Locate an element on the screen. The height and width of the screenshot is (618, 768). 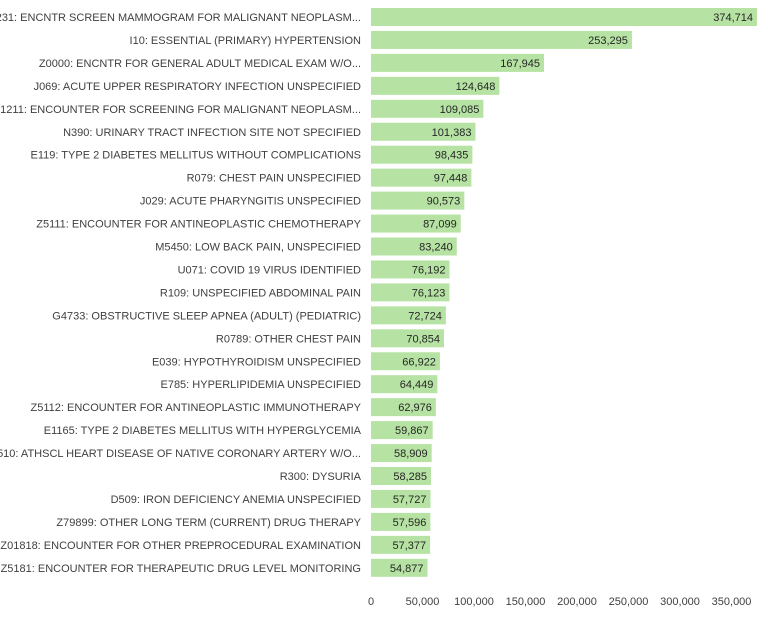
value-label: 72,724 is located at coordinates (425, 316).